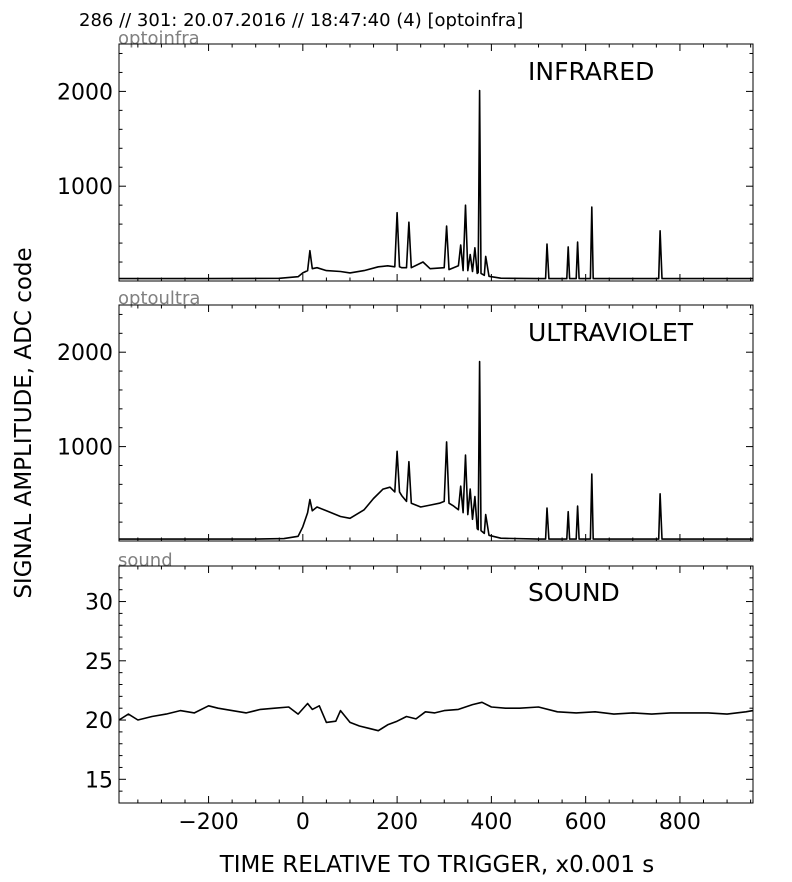  What do you see at coordinates (85, 187) in the screenshot?
I see `infrared-y-tick-label: 1000` at bounding box center [85, 187].